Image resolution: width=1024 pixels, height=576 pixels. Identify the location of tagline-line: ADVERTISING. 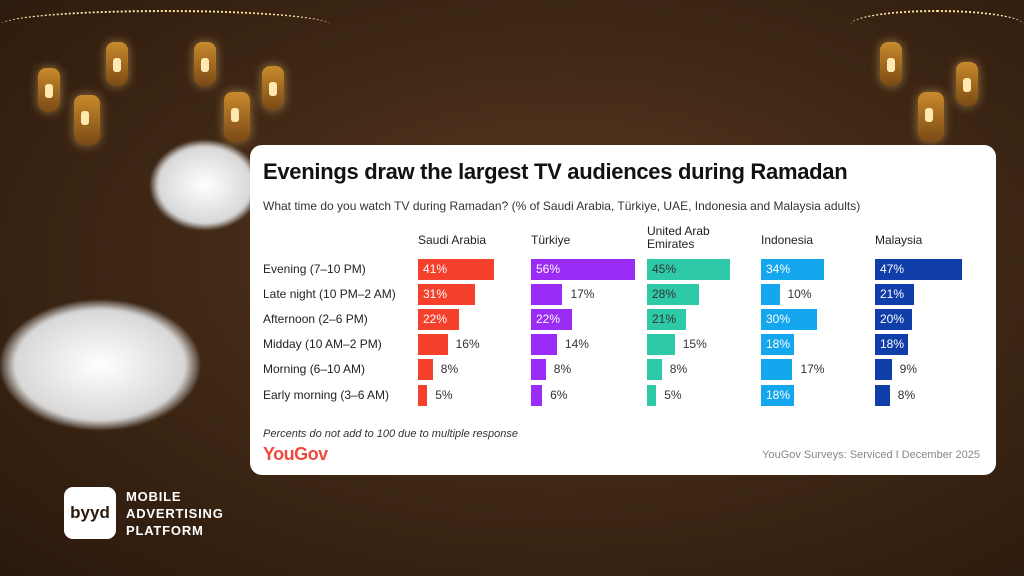
(175, 513).